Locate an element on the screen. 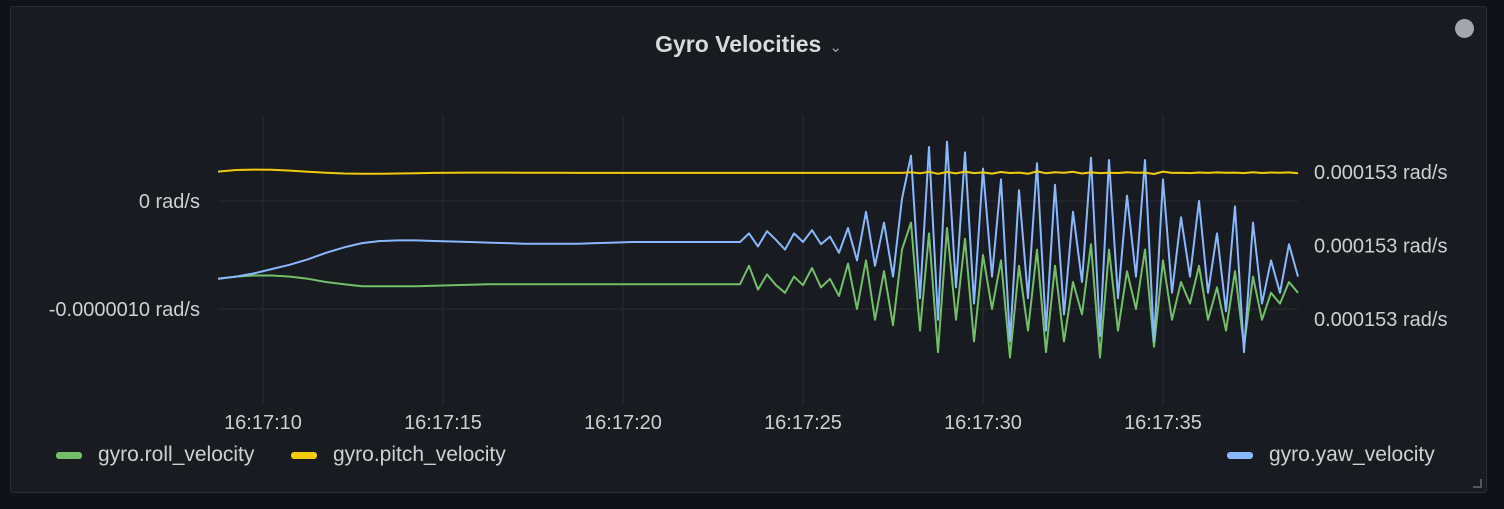 The height and width of the screenshot is (509, 1504). y-left-tick-label: 0 rad/s is located at coordinates (169, 202).